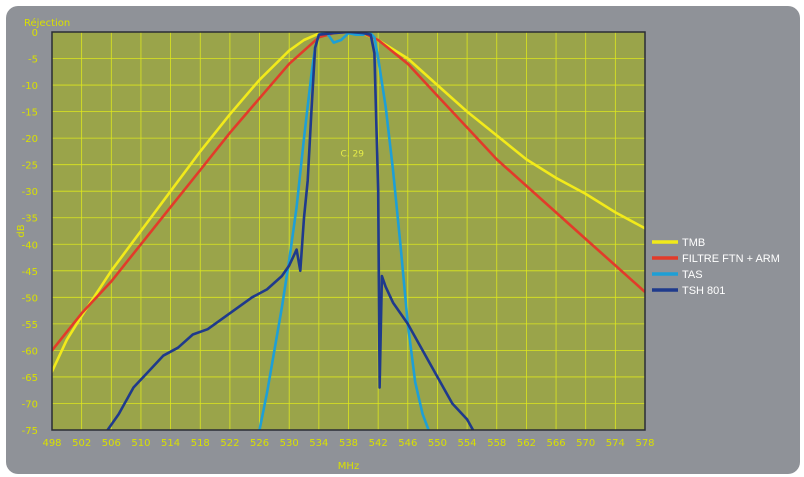  What do you see at coordinates (30, 219) in the screenshot?
I see `y-tick-label: -35` at bounding box center [30, 219].